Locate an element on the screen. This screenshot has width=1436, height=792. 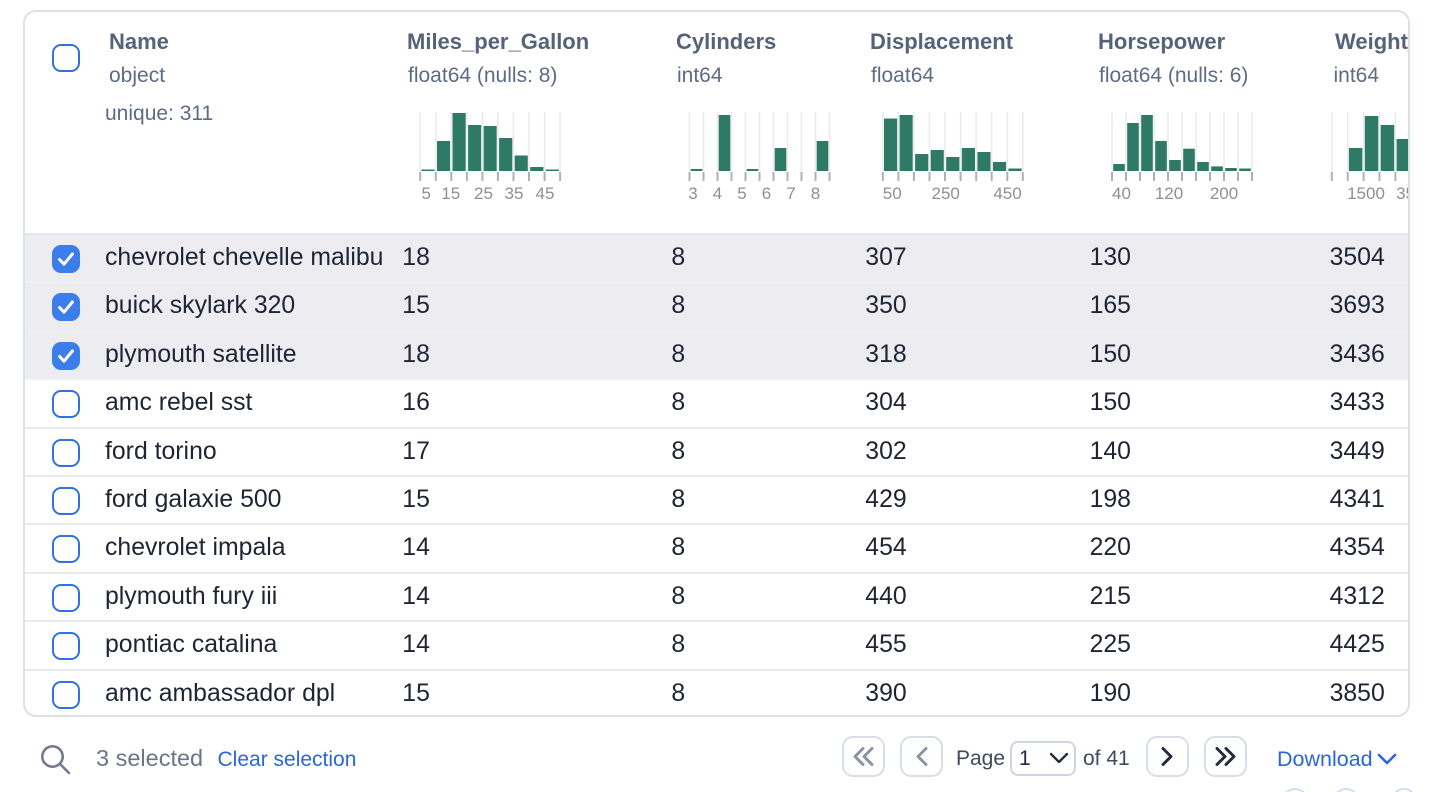
svg-text: 1500 is located at coordinates (1366, 193).